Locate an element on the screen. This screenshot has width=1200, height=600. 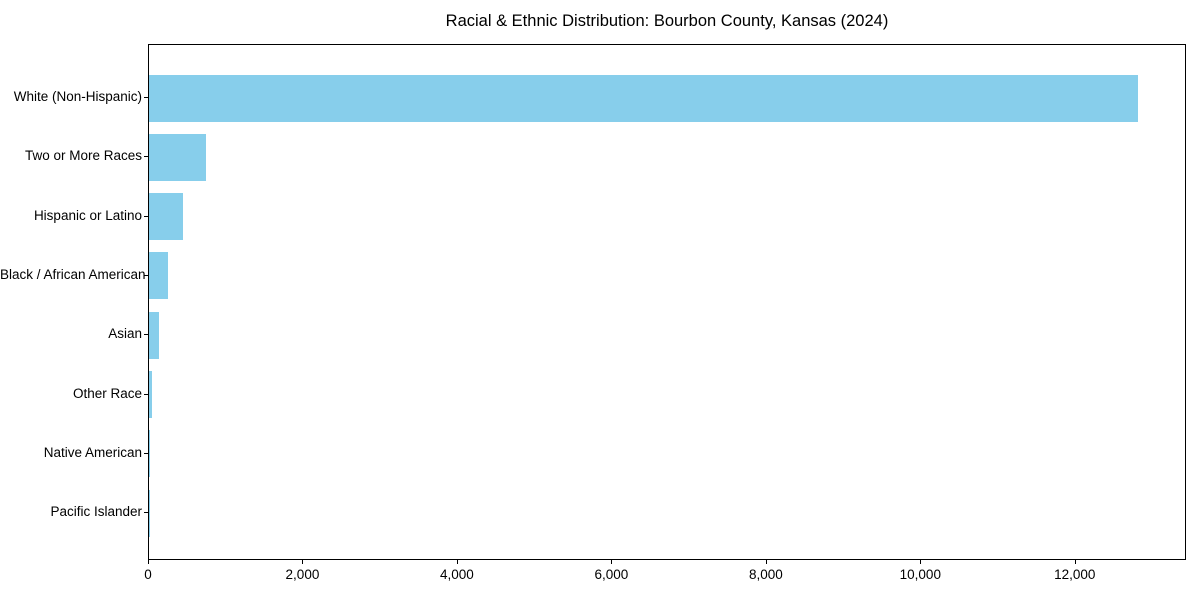
y-axis-label: White (Non-Hispanic) is located at coordinates (77, 96).